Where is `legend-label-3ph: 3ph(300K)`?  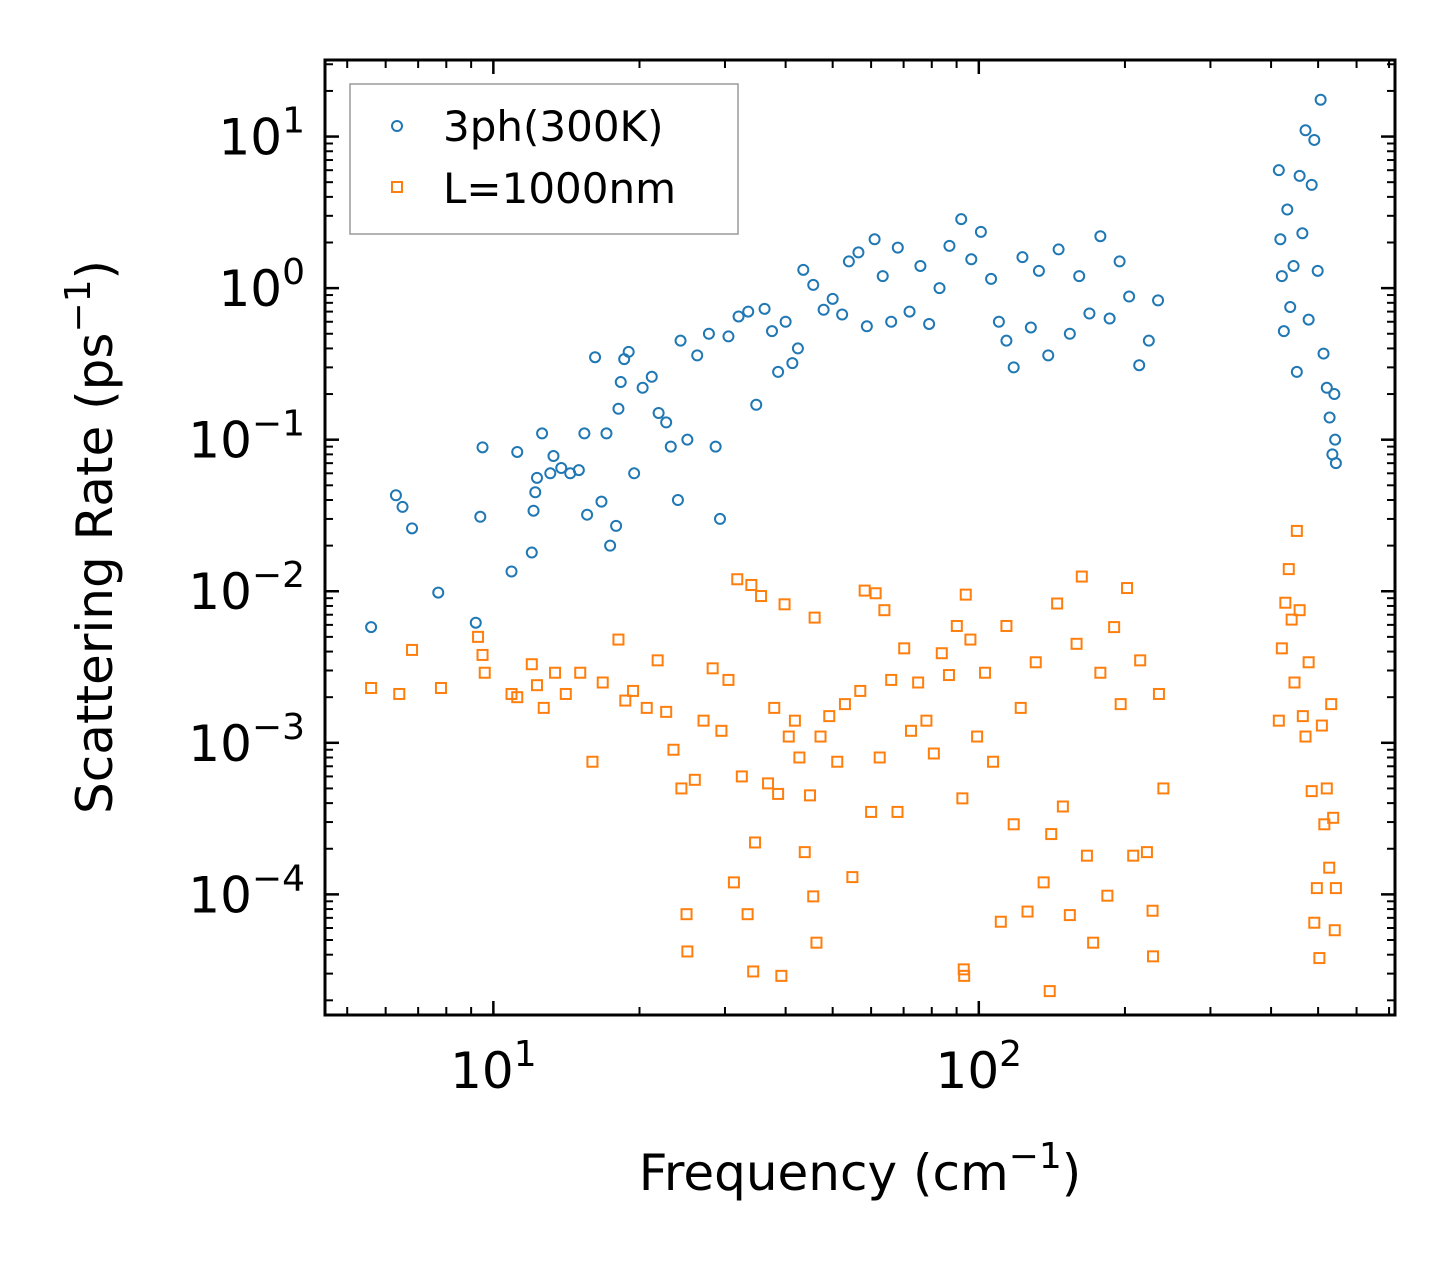 legend-label-3ph: 3ph(300K) is located at coordinates (553, 126).